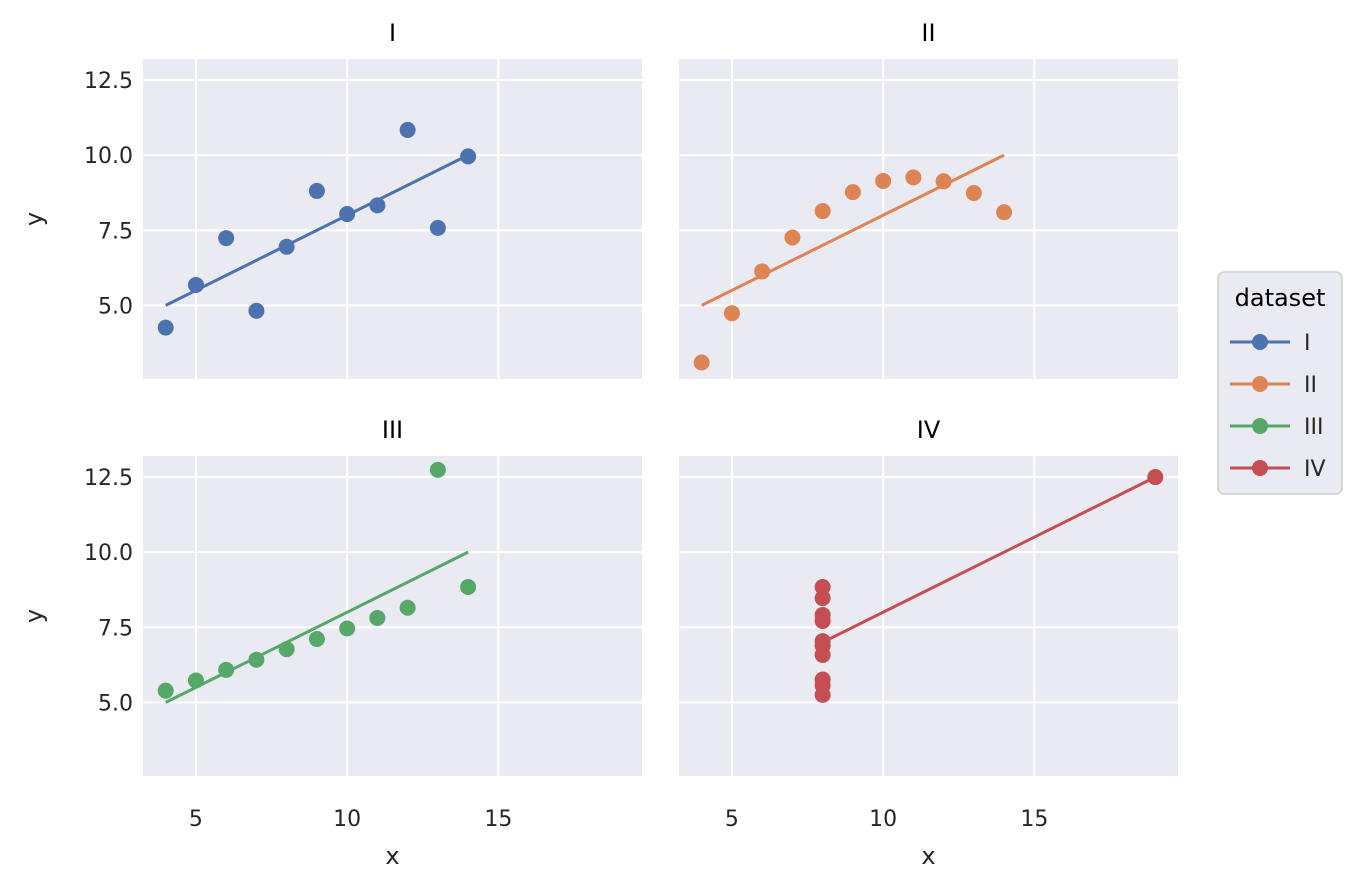 This screenshot has width=1356, height=890. Describe the element at coordinates (392, 33) in the screenshot. I see `panel-title: I` at that location.